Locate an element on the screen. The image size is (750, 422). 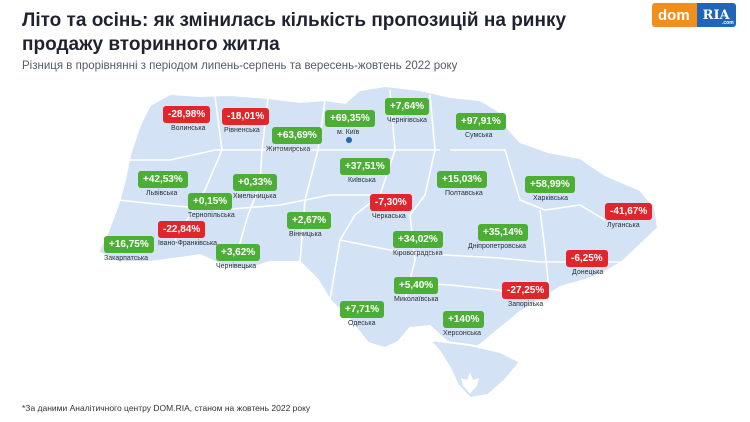
region-ivano-frankivska: -22,84% Івано-Франківська is located at coordinates (187, 233).